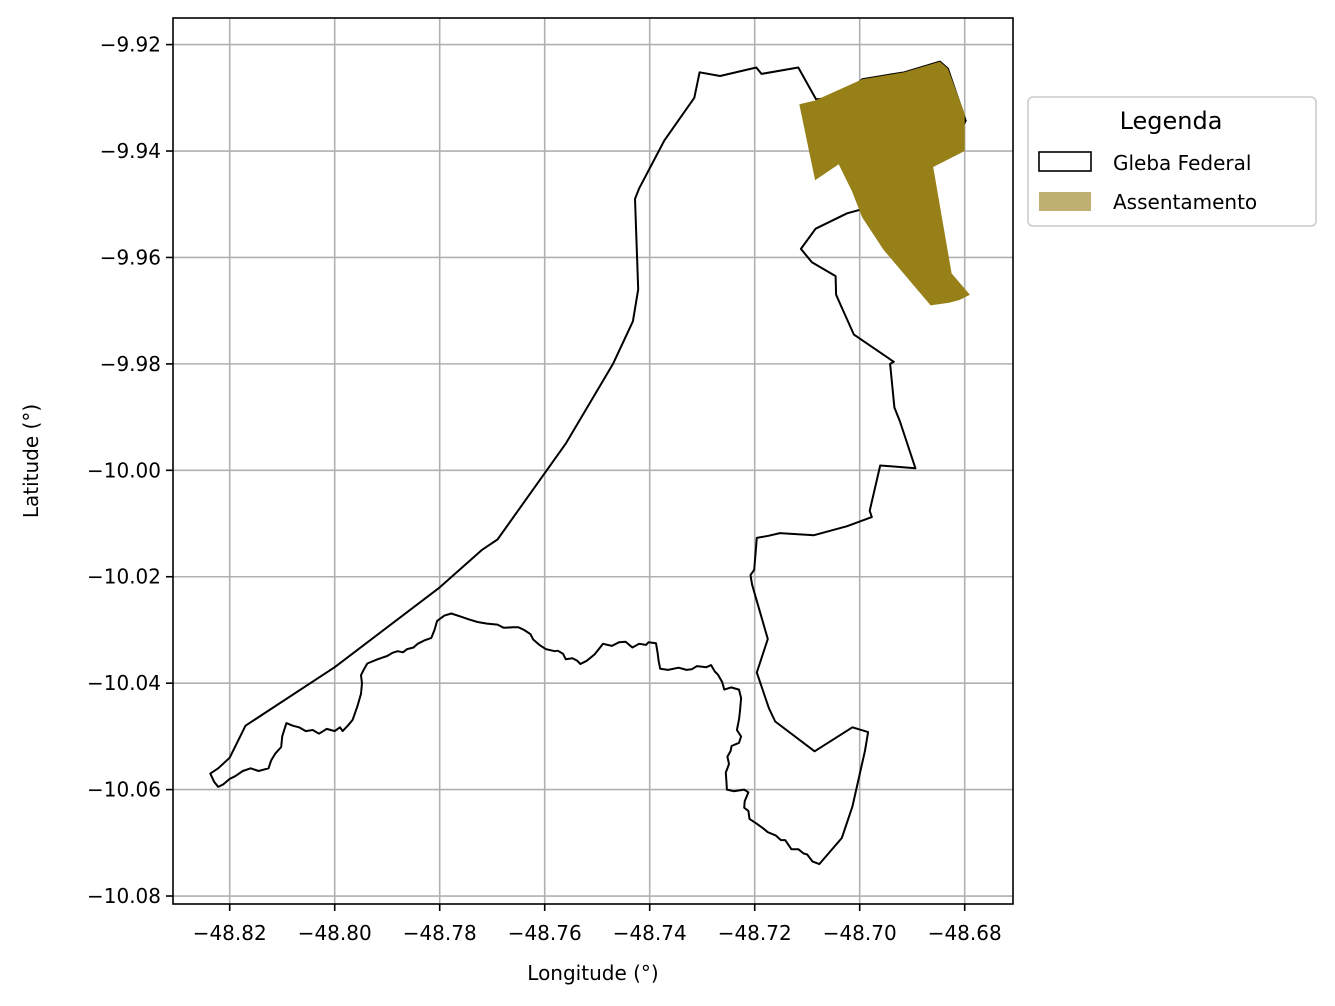 This screenshot has width=1335, height=1006. What do you see at coordinates (130, 151) in the screenshot?
I see `y-tick-label: −9.94` at bounding box center [130, 151].